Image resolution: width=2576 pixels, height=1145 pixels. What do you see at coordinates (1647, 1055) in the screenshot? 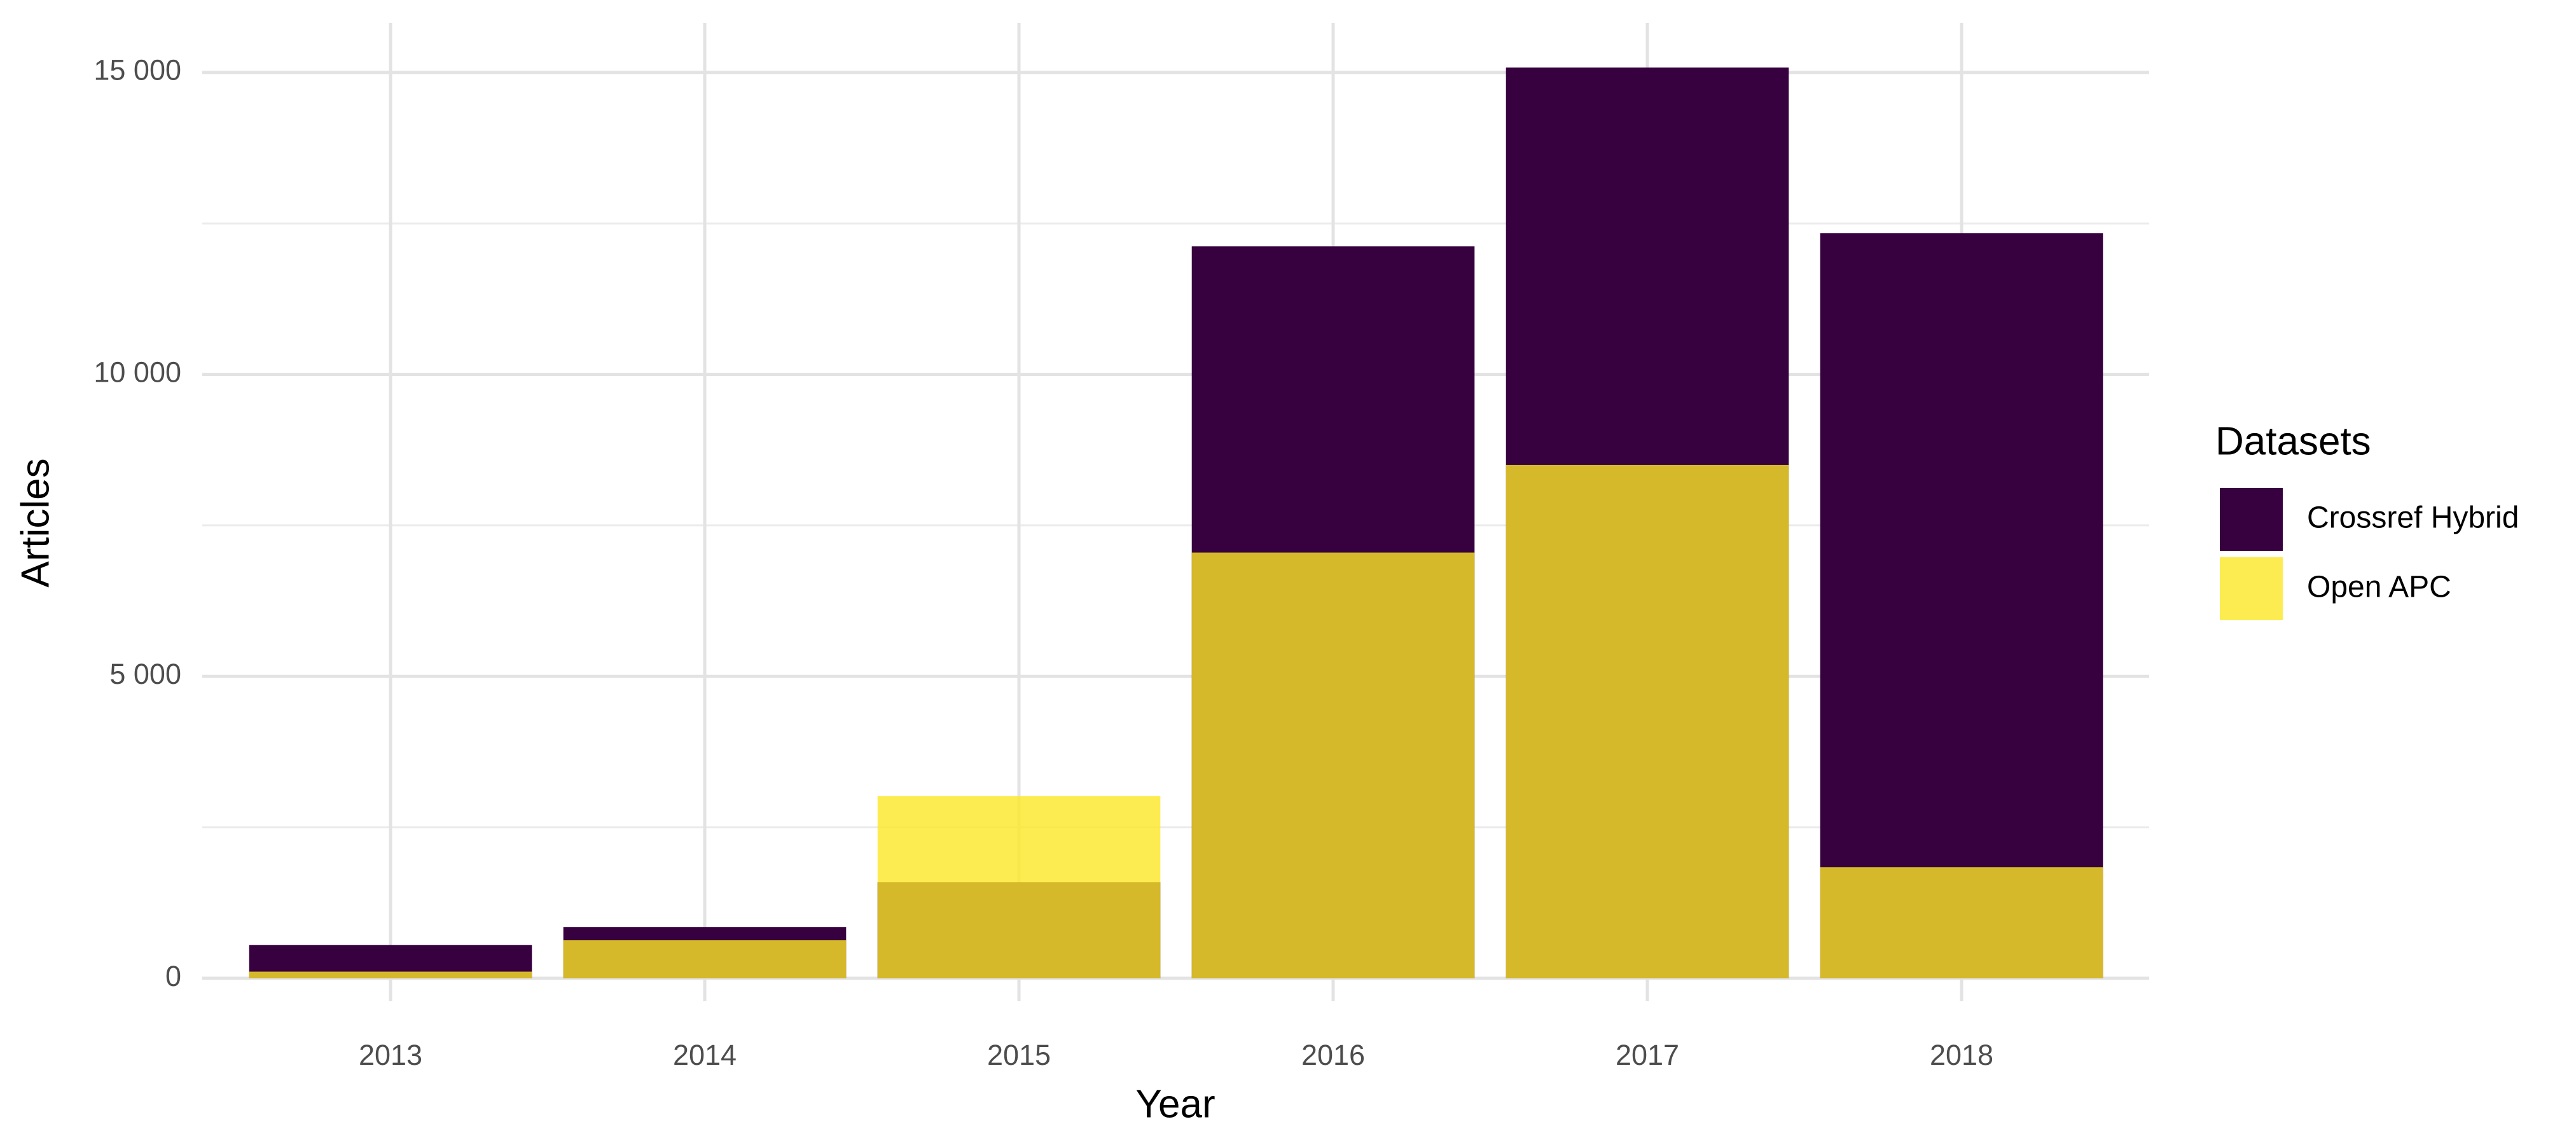
I see `x-tick-label: 2017` at bounding box center [1647, 1055].